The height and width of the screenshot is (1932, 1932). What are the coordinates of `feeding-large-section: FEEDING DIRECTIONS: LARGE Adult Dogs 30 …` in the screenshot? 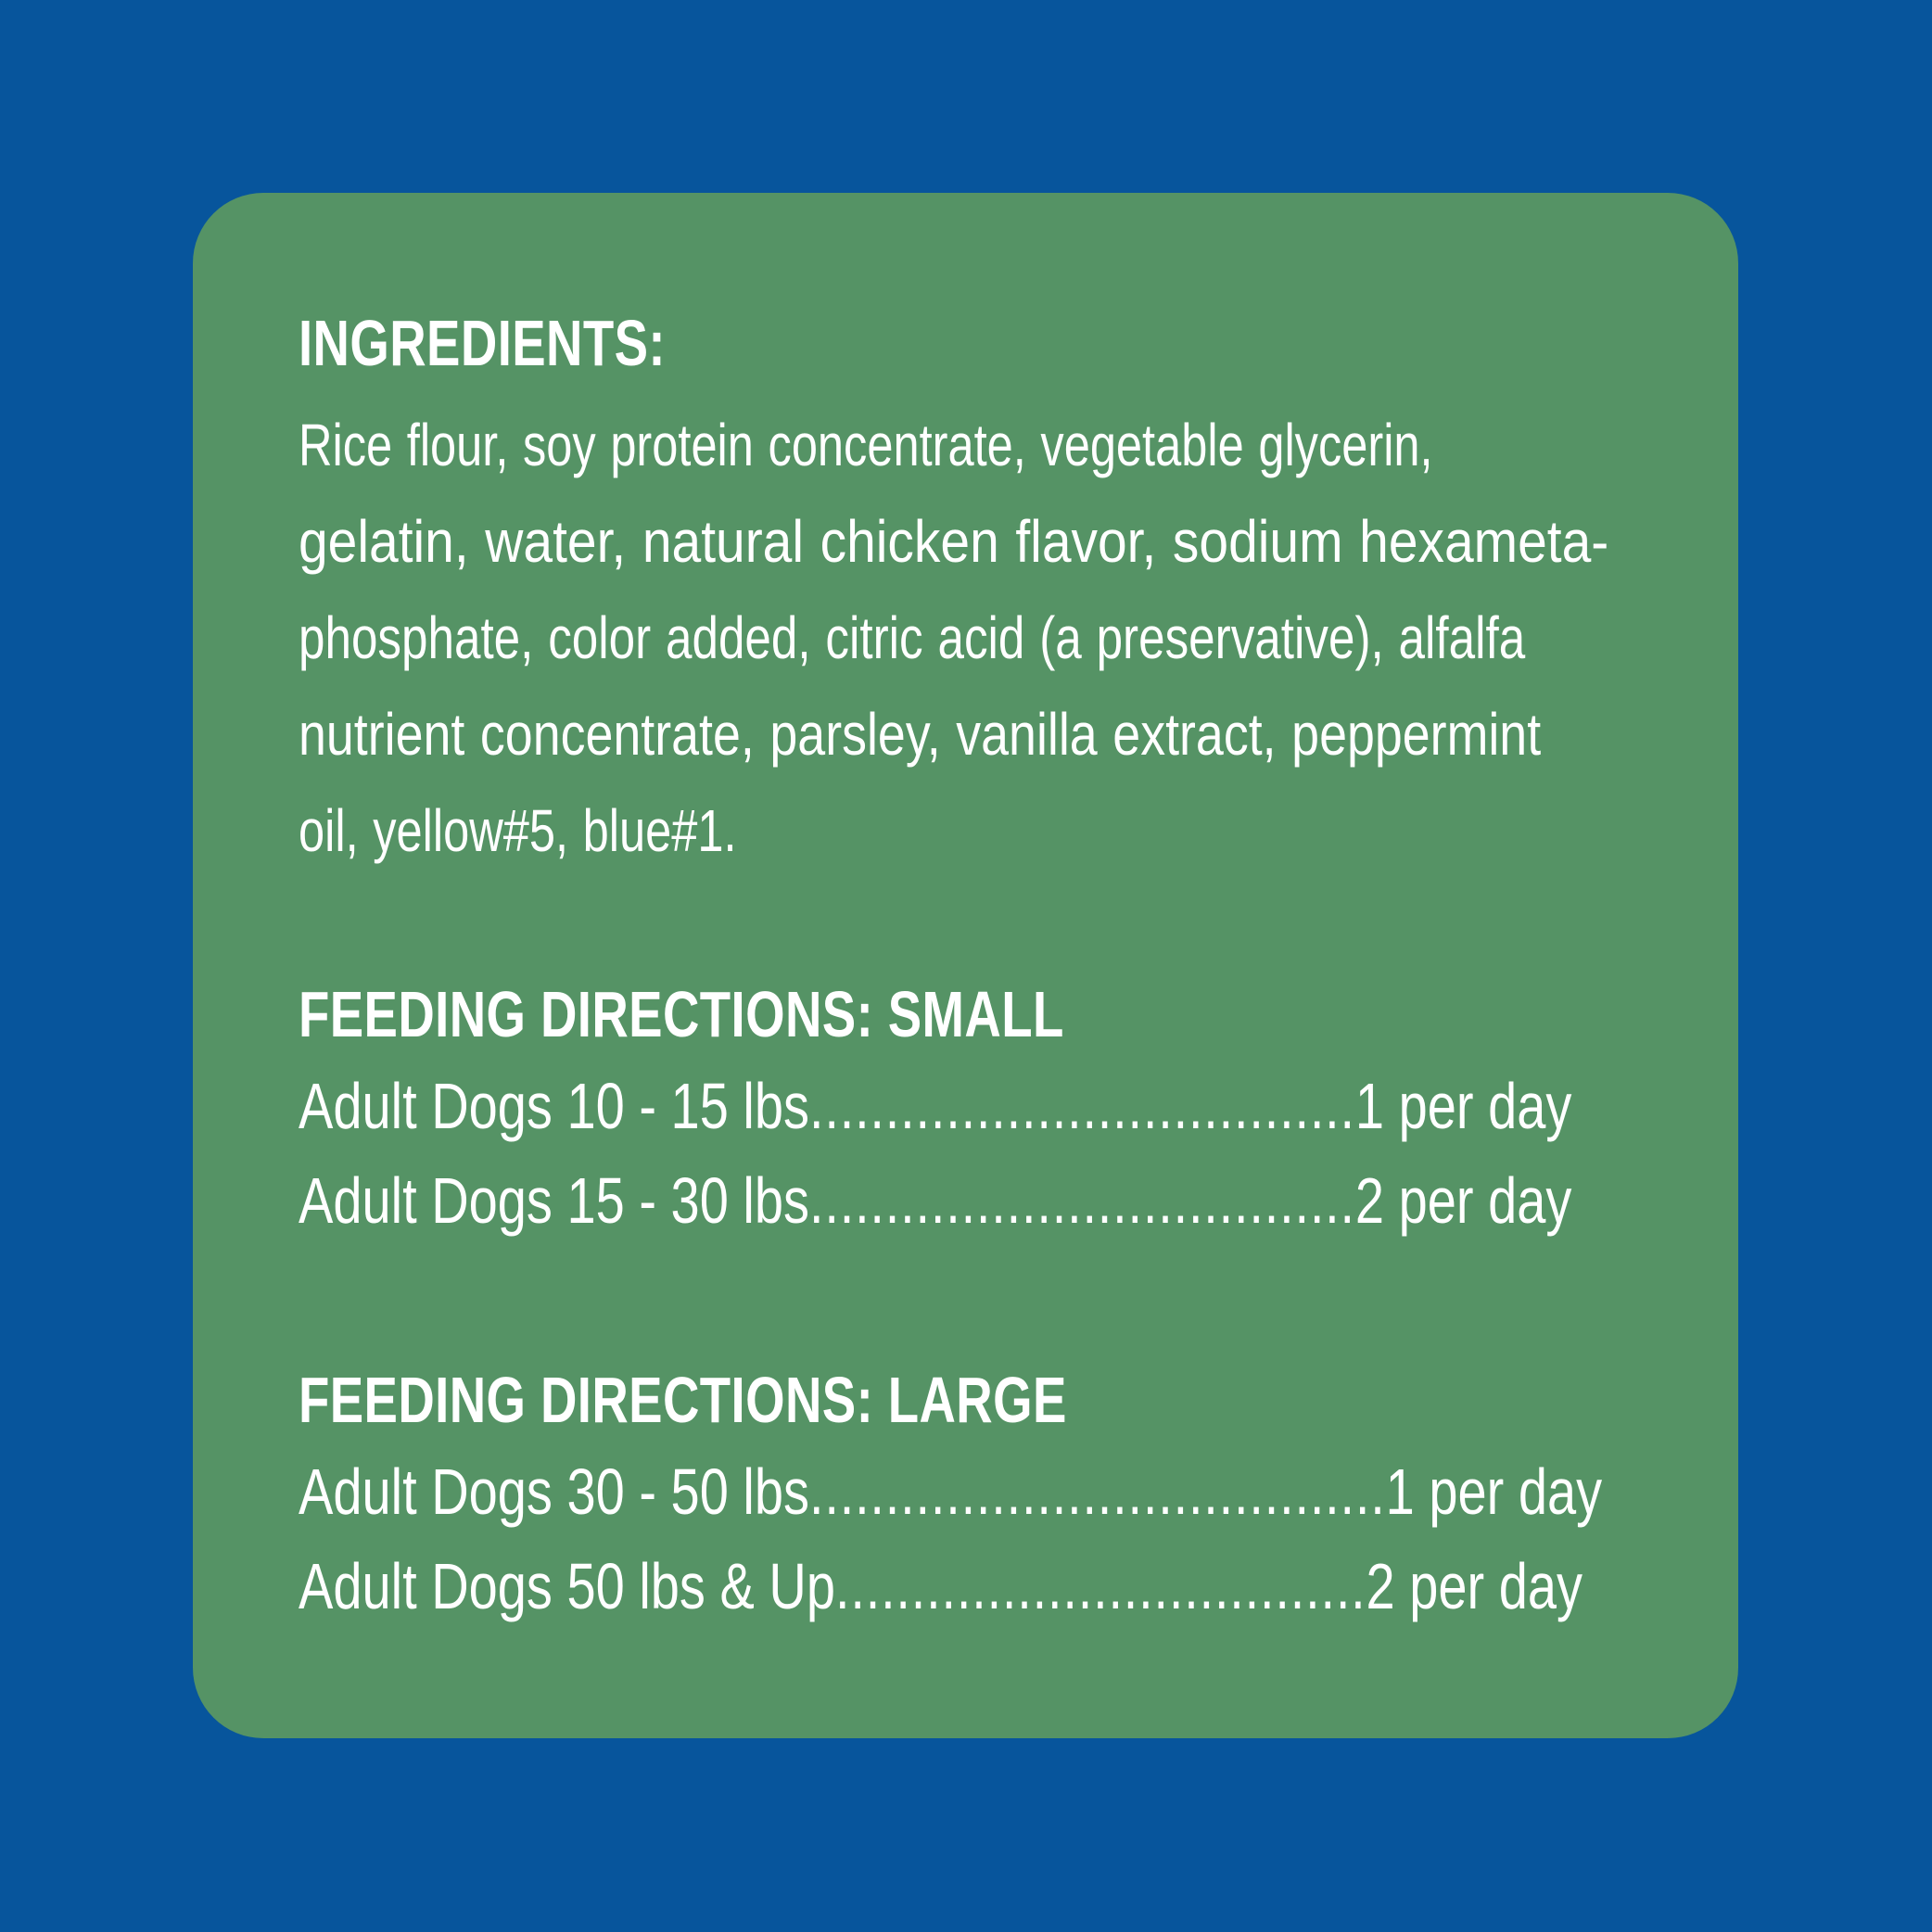 It's located at (1113, 1498).